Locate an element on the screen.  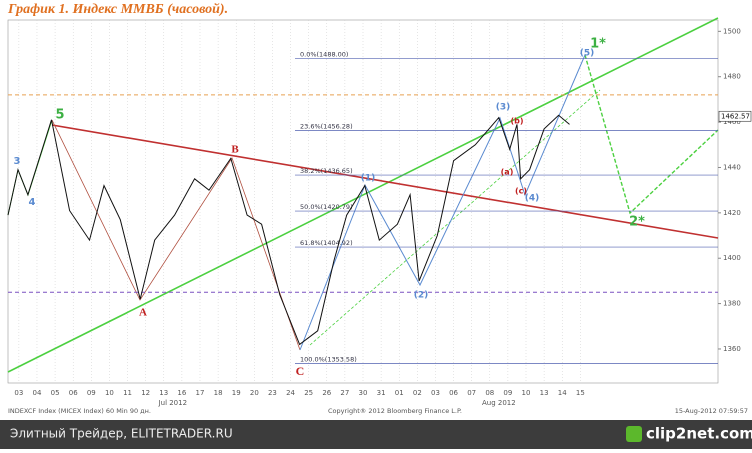
forecast-path is located at coordinates (651, 134).